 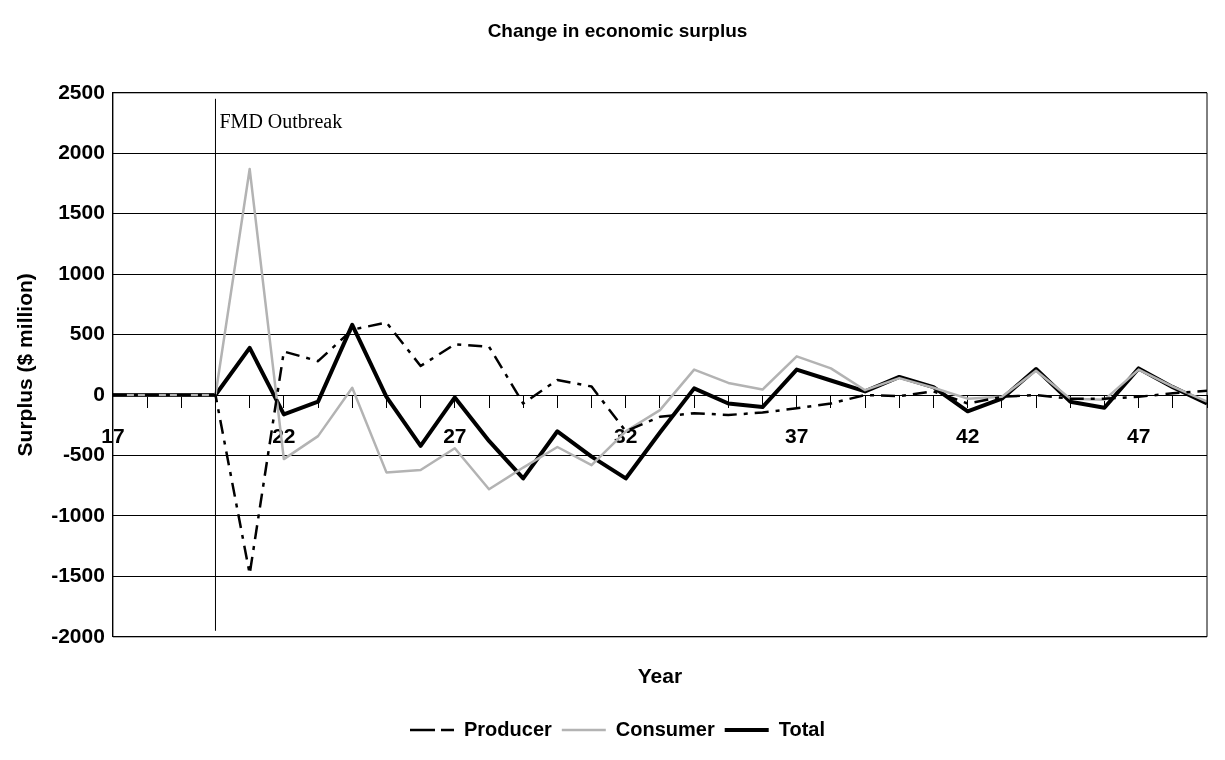 What do you see at coordinates (78, 514) in the screenshot?
I see `y-tick-label: -1000` at bounding box center [78, 514].